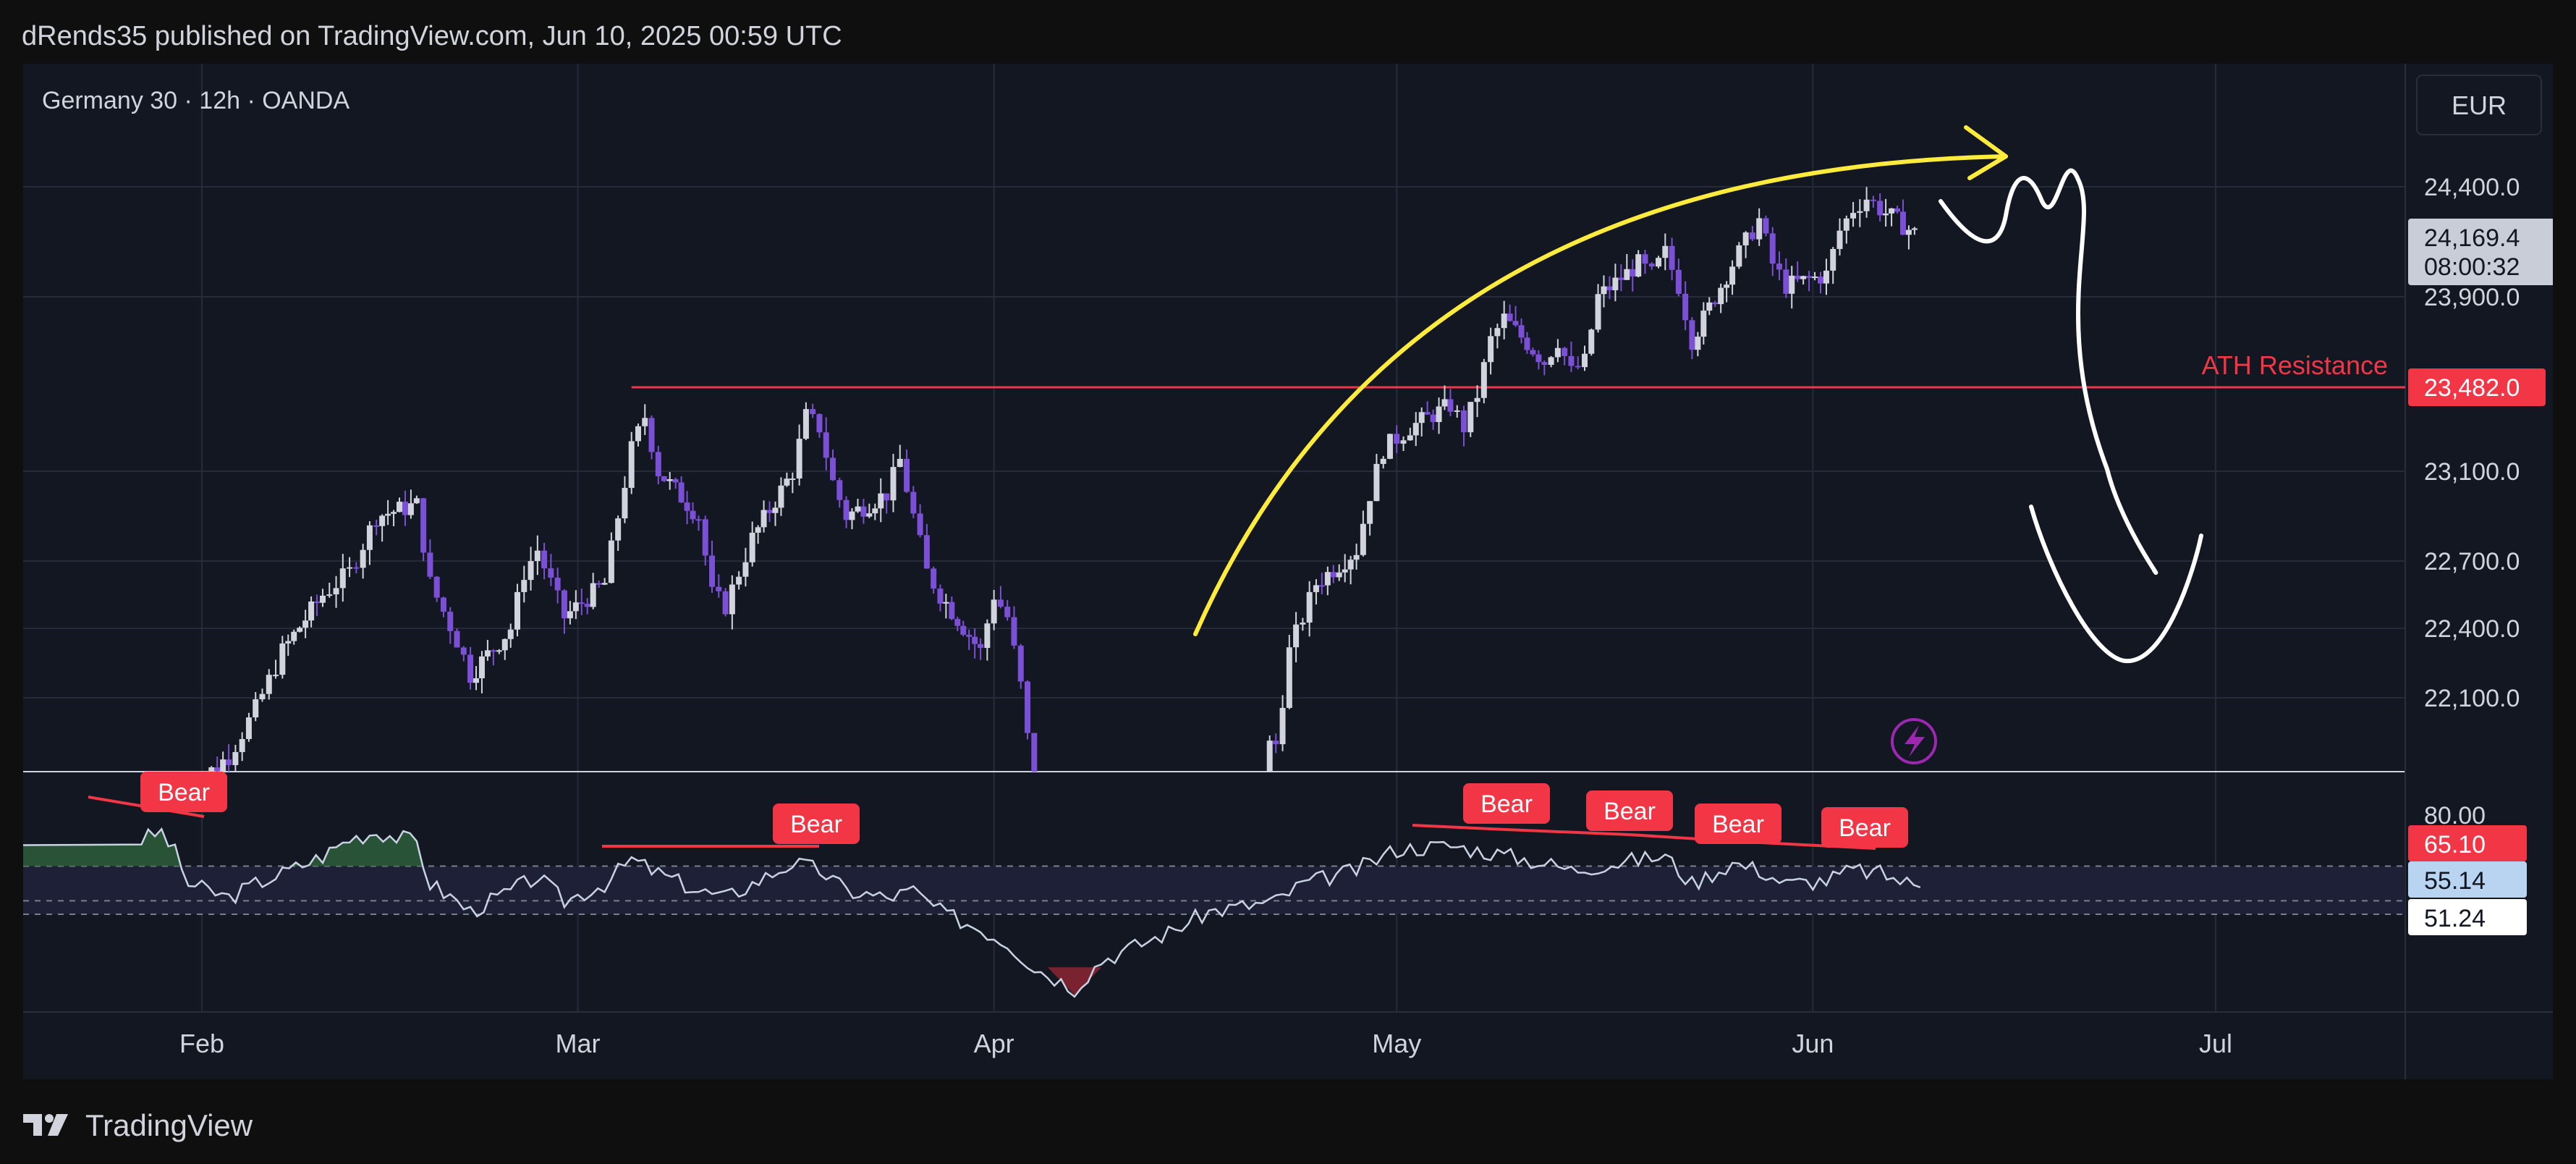 The image size is (2576, 1164). What do you see at coordinates (1914, 741) in the screenshot?
I see `lightning-alert-icon` at bounding box center [1914, 741].